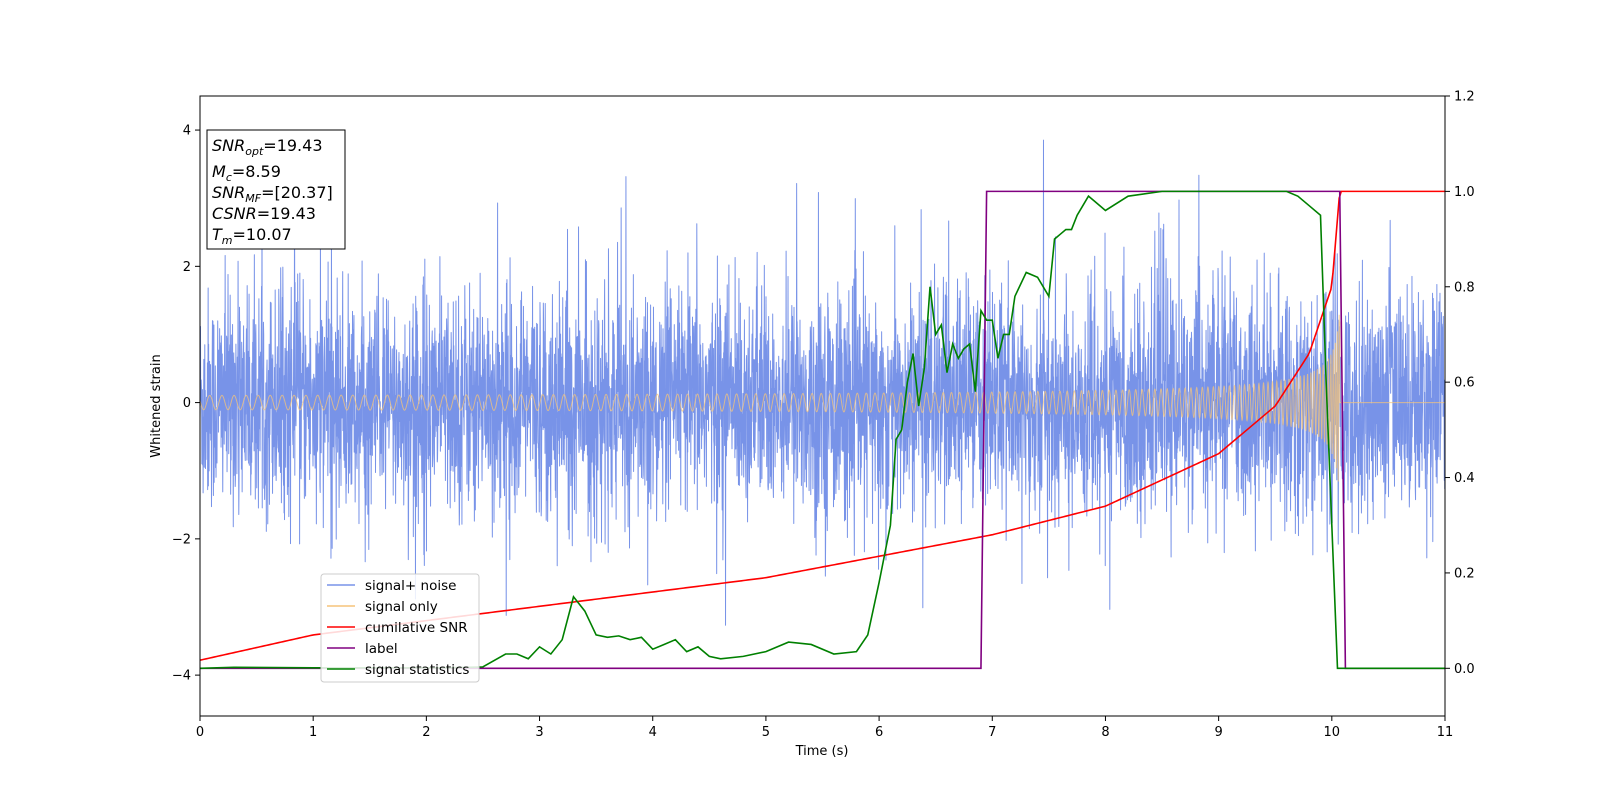 The width and height of the screenshot is (1600, 800). What do you see at coordinates (1464, 287) in the screenshot?
I see `y-right-tick-label: 0.8` at bounding box center [1464, 287].